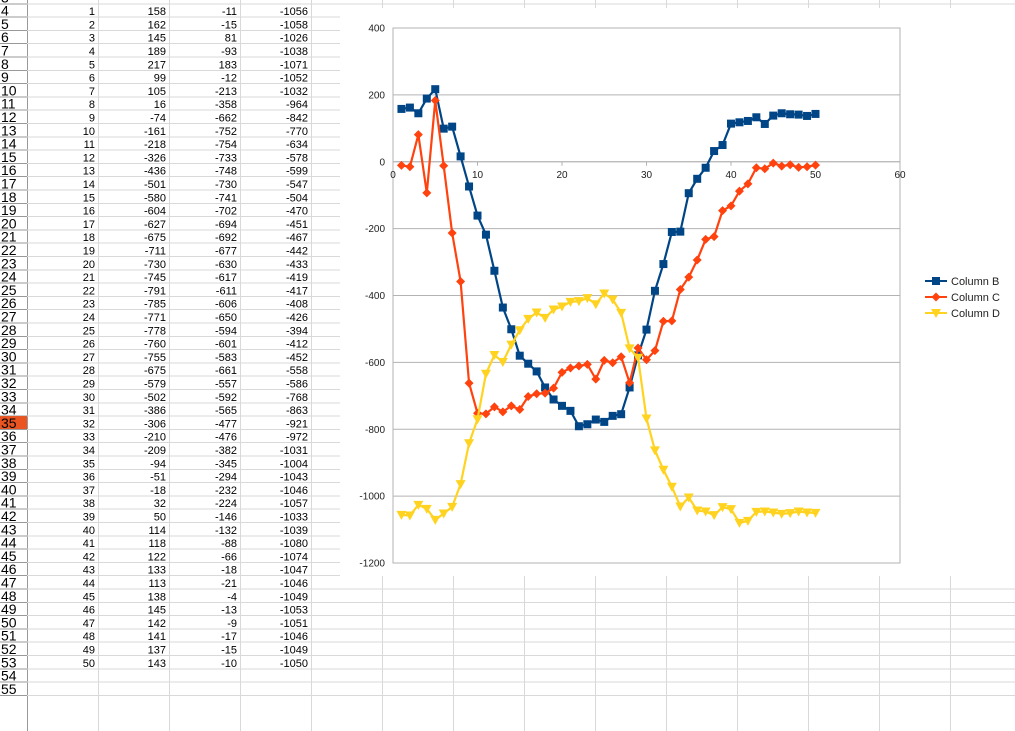  I want to click on cell: 138, so click(157, 597).